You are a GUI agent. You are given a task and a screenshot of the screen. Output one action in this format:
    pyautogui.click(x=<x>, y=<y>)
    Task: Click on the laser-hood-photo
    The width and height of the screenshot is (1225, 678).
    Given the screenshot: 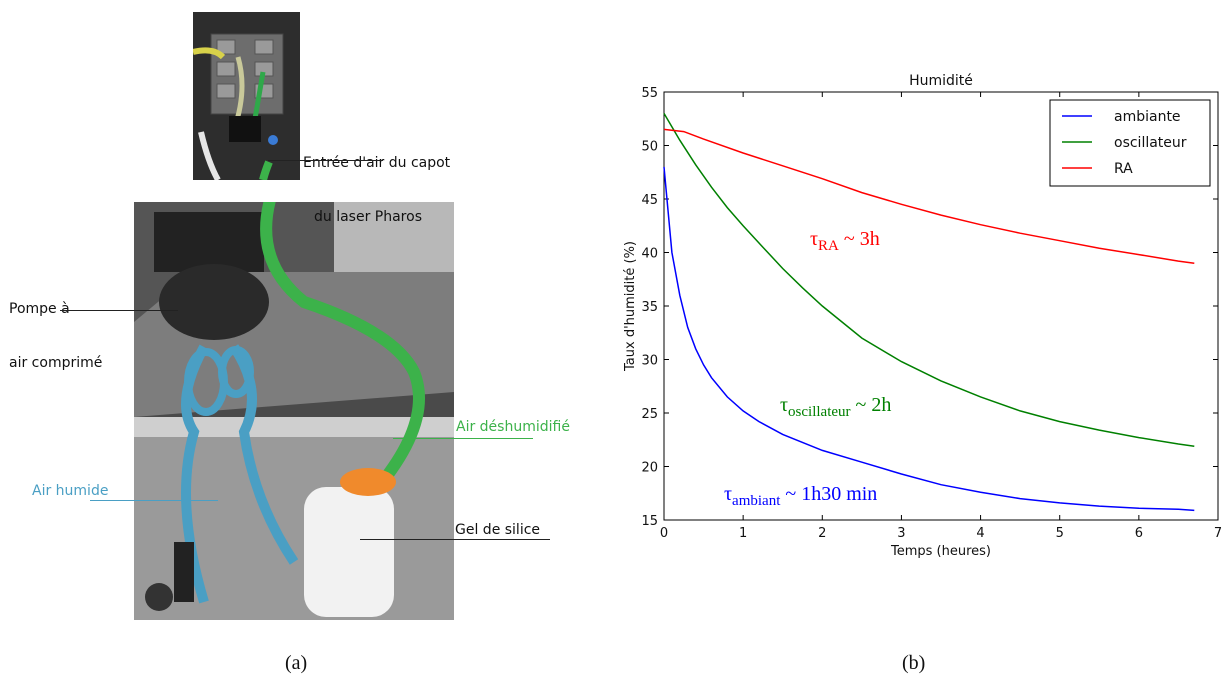 What is the action you would take?
    pyautogui.click(x=246, y=96)
    